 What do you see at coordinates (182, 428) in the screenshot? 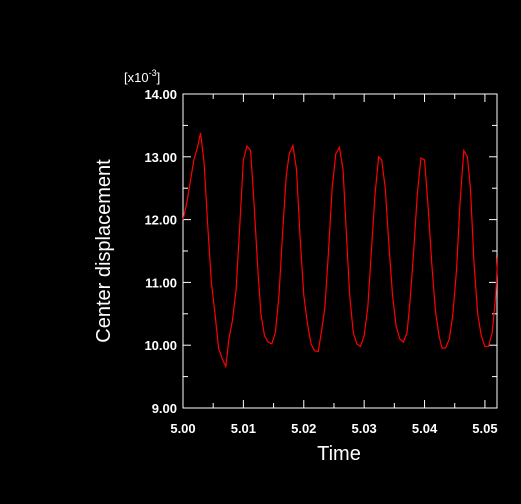
I see `x-tick-label: 5.00` at bounding box center [182, 428].